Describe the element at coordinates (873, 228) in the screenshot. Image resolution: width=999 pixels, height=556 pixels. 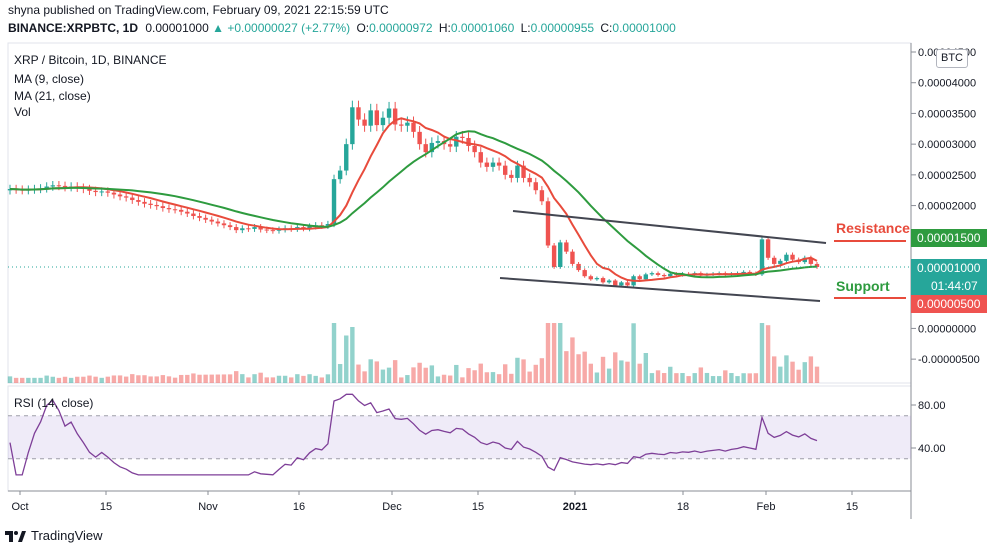
I see `resistance-label: Resistance` at that location.